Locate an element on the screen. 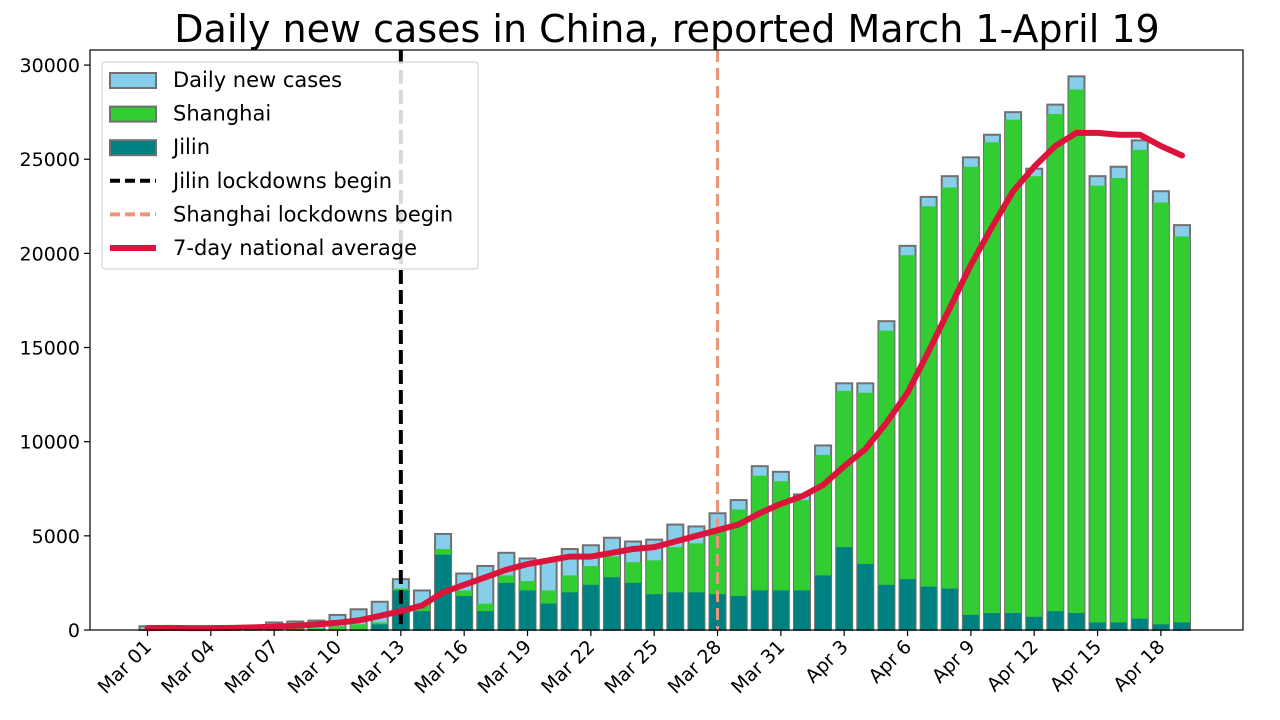  x-tick-label: Apr 6 is located at coordinates (890, 662).